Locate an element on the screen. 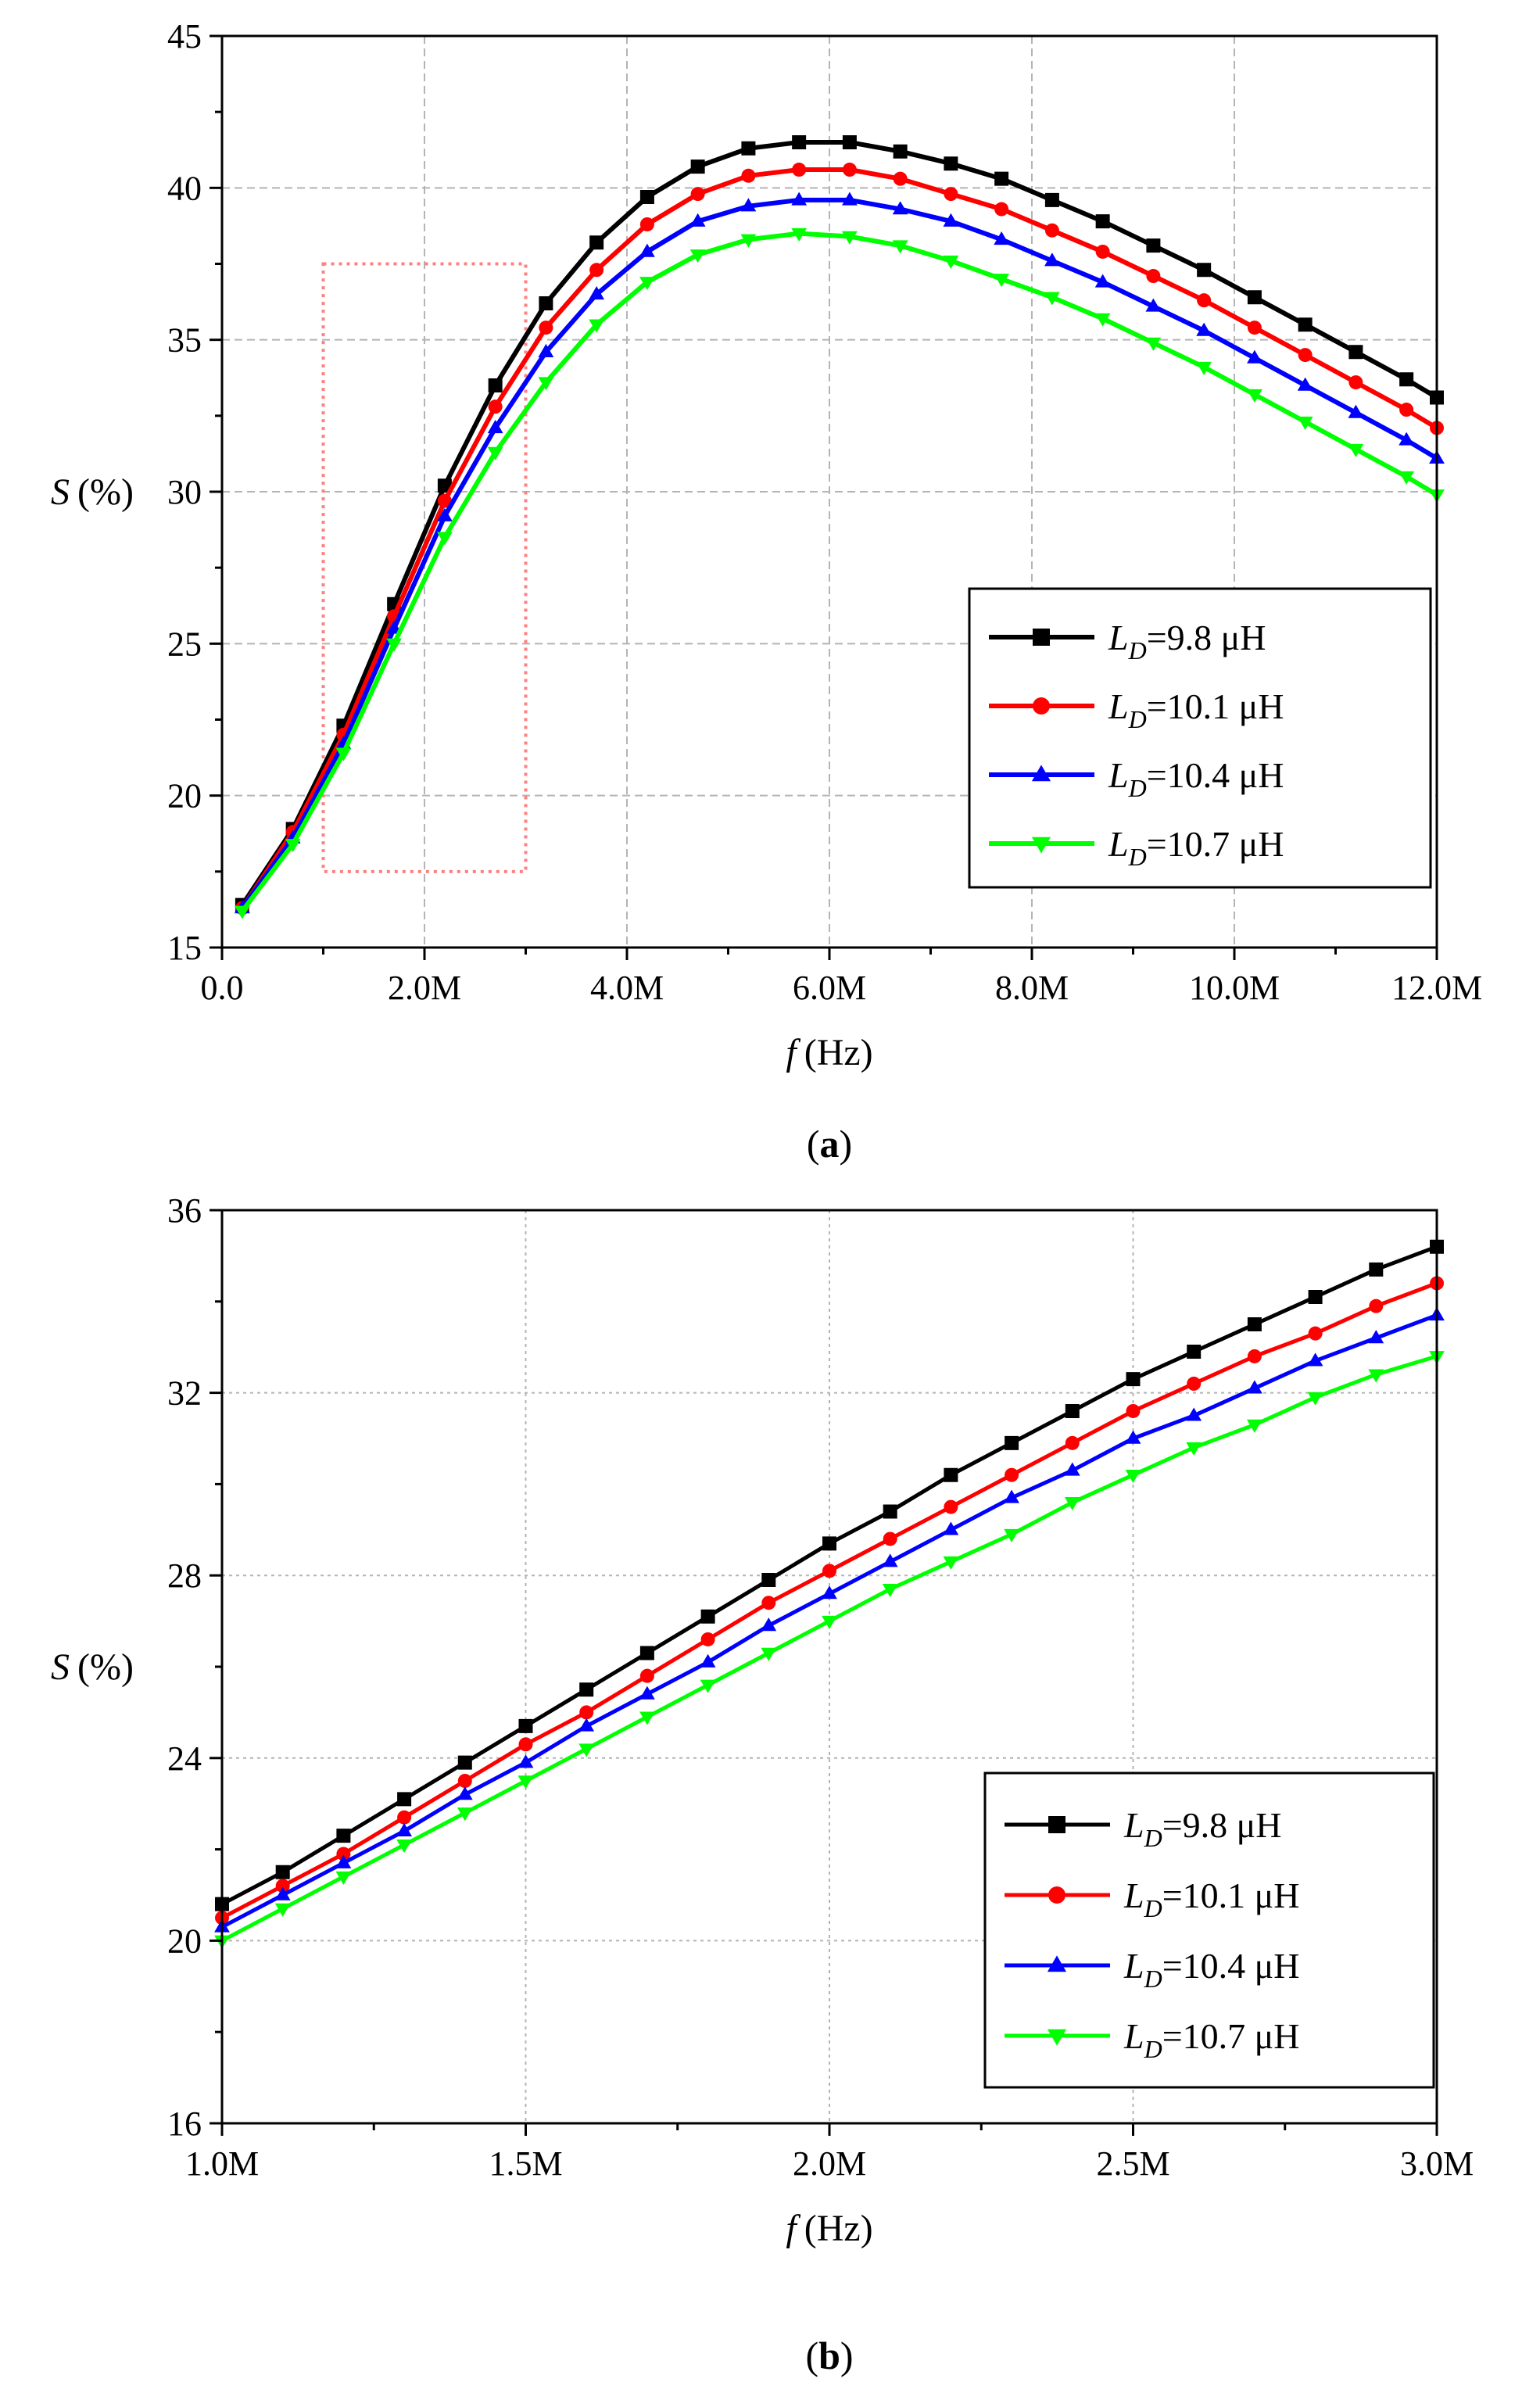 The height and width of the screenshot is (2393, 1540). legend-entry-9.8: LD=9.8 μH is located at coordinates (1127, 641).